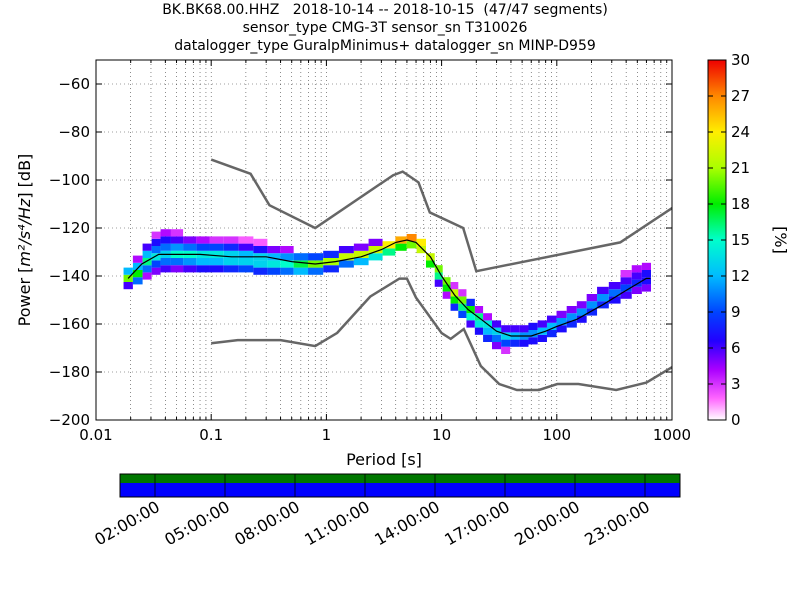 This screenshot has width=800, height=600. I want to click on coverage-time-label: 05:00:00, so click(197, 523).